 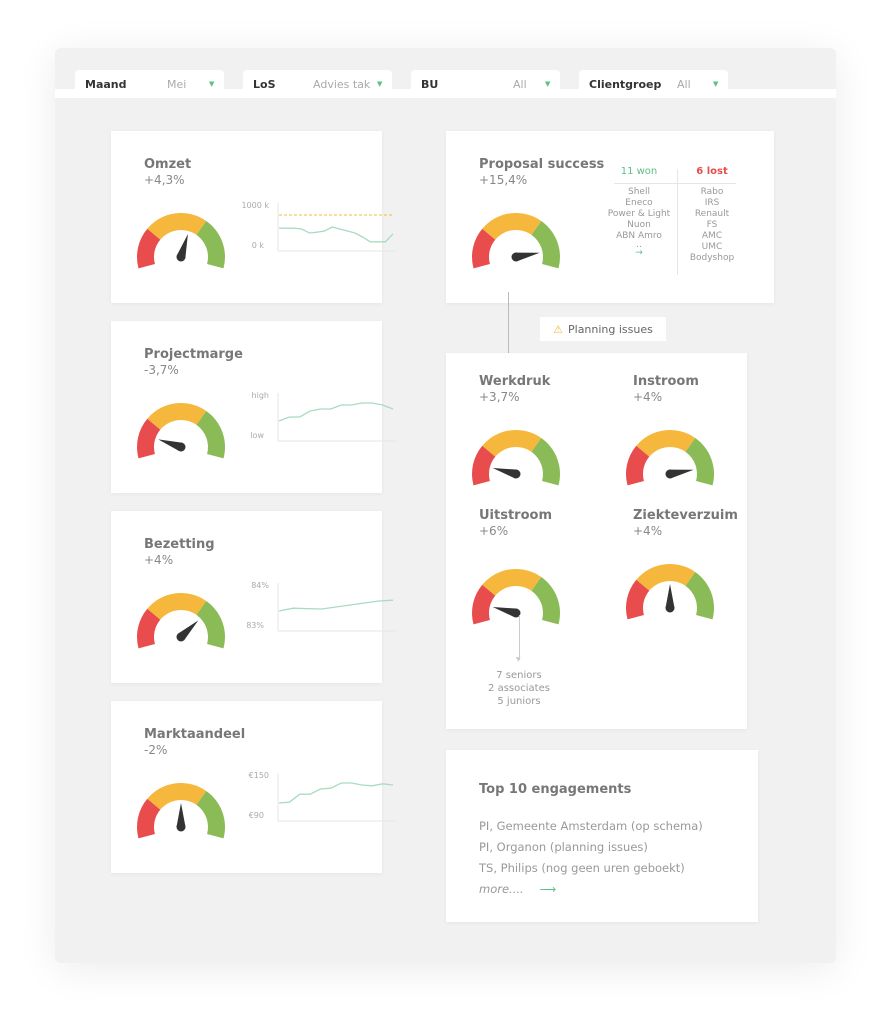 I want to click on planning-issues-badge: ⚠ Planning issues, so click(x=603, y=329).